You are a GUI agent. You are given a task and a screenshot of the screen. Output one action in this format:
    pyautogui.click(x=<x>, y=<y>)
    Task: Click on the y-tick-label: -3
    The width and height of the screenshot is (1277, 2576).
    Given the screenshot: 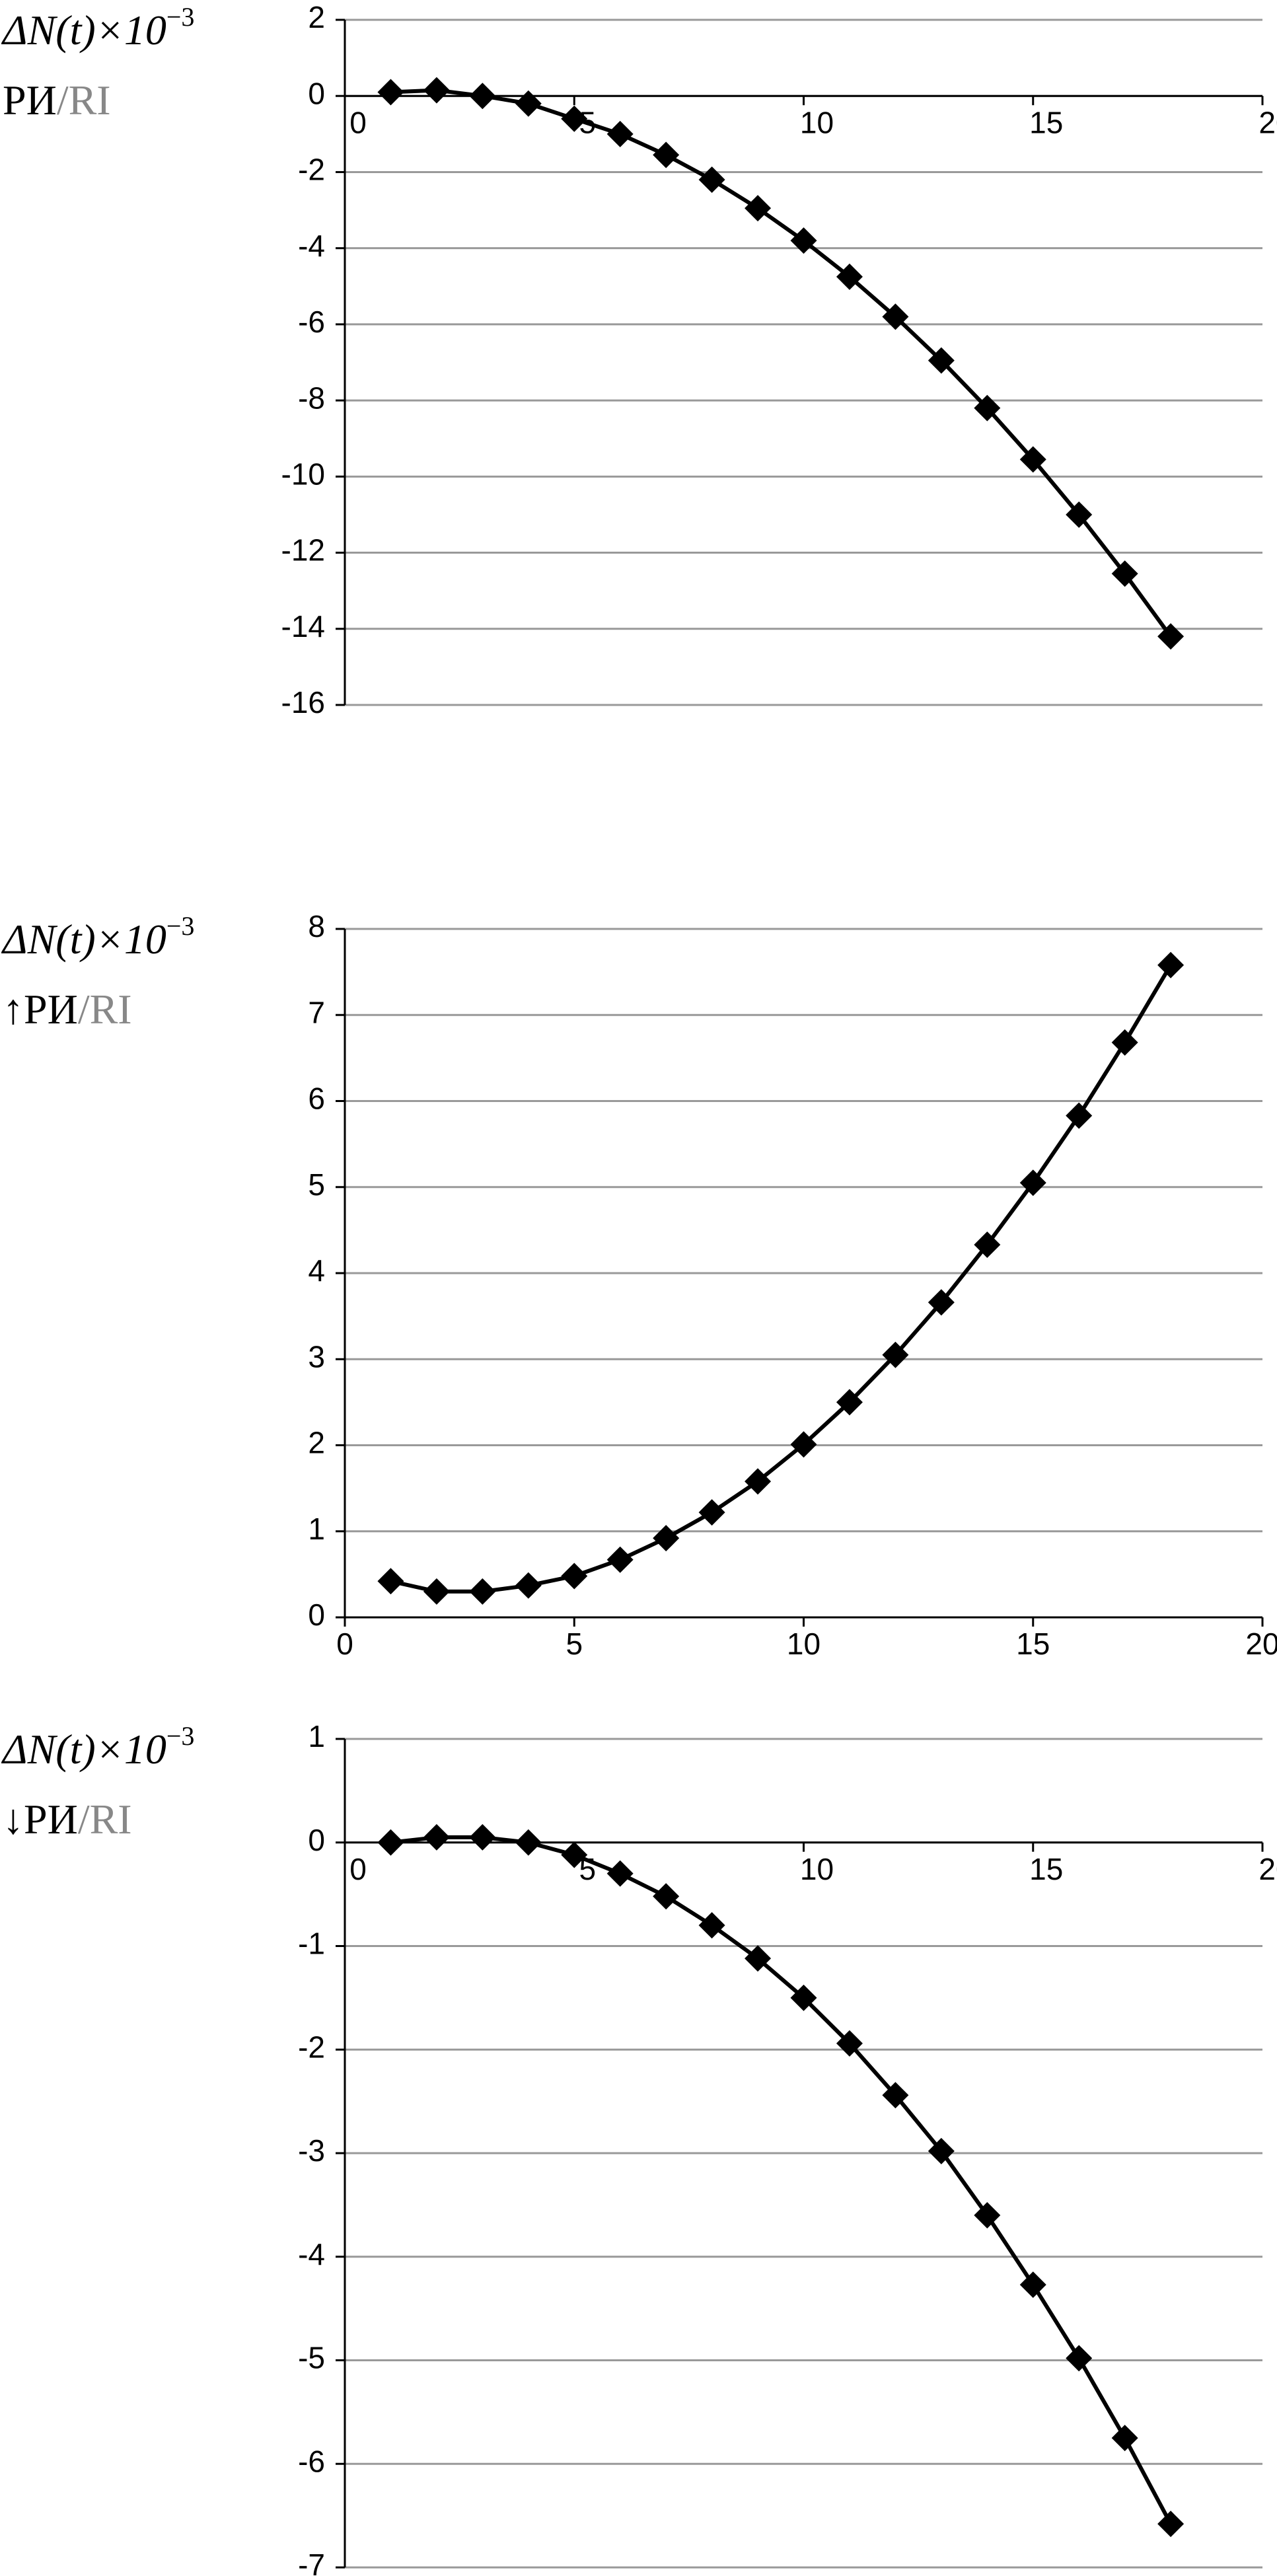 What is the action you would take?
    pyautogui.click(x=311, y=2150)
    